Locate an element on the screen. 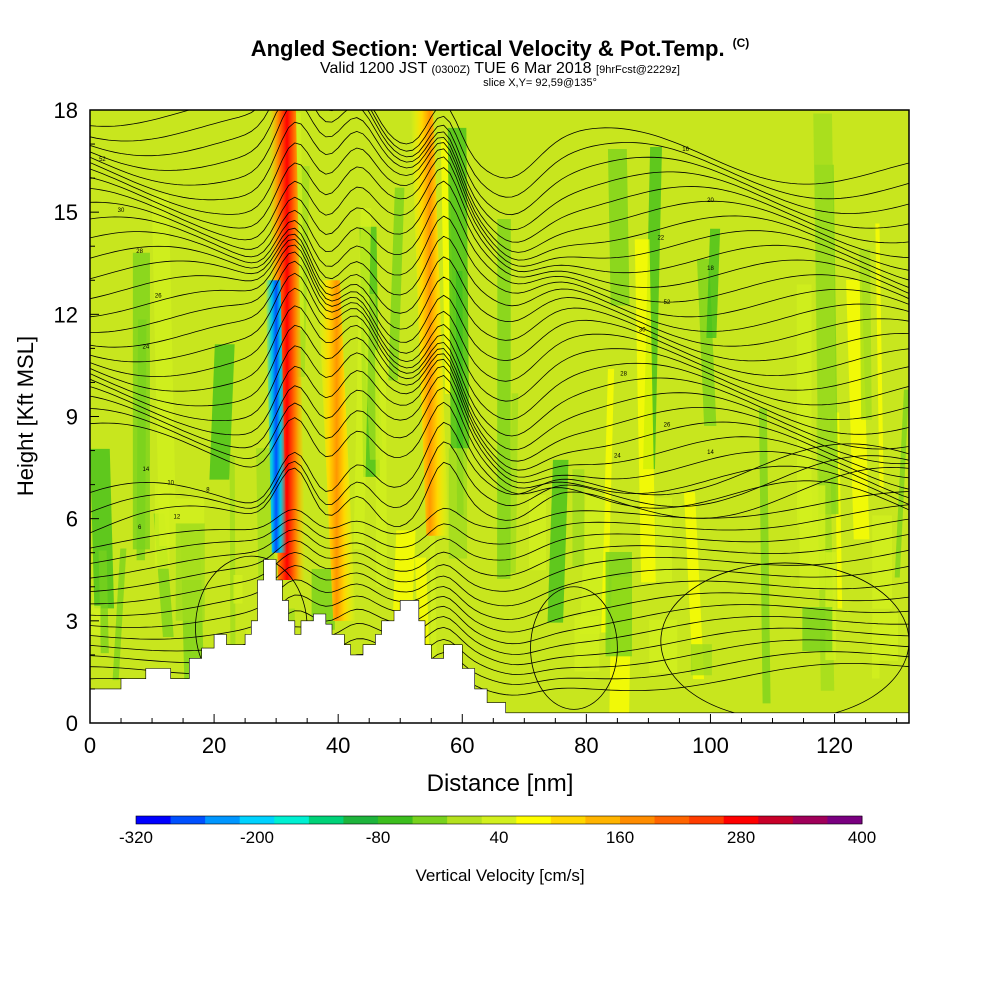 This screenshot has width=1000, height=1000. colorbar-tick-label: -200 is located at coordinates (257, 837).